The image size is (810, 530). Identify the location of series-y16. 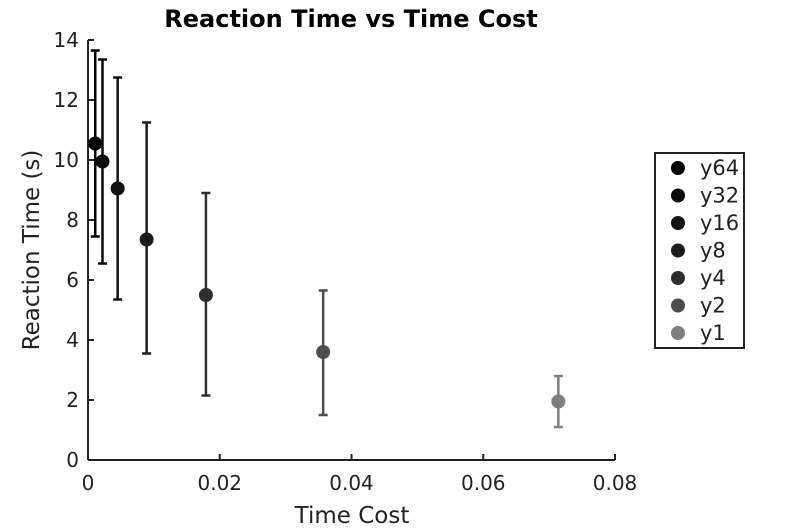
(117, 188).